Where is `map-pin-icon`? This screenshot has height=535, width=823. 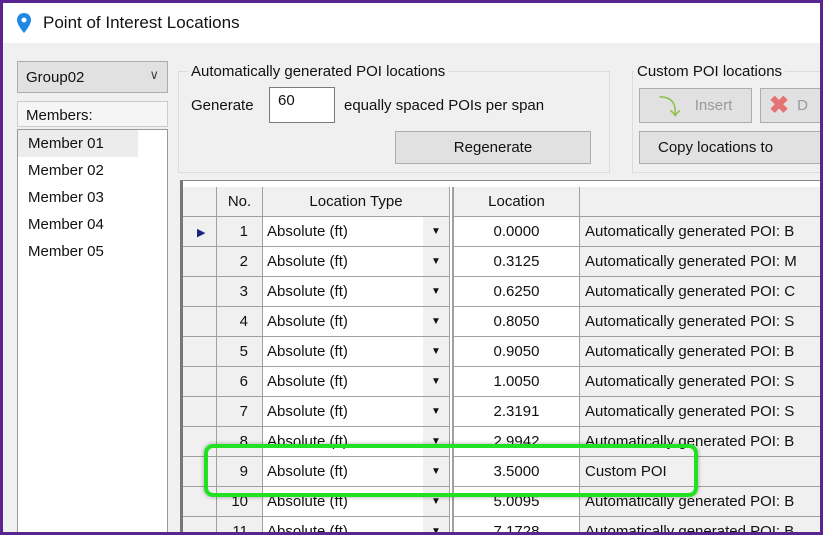
map-pin-icon is located at coordinates (24, 23).